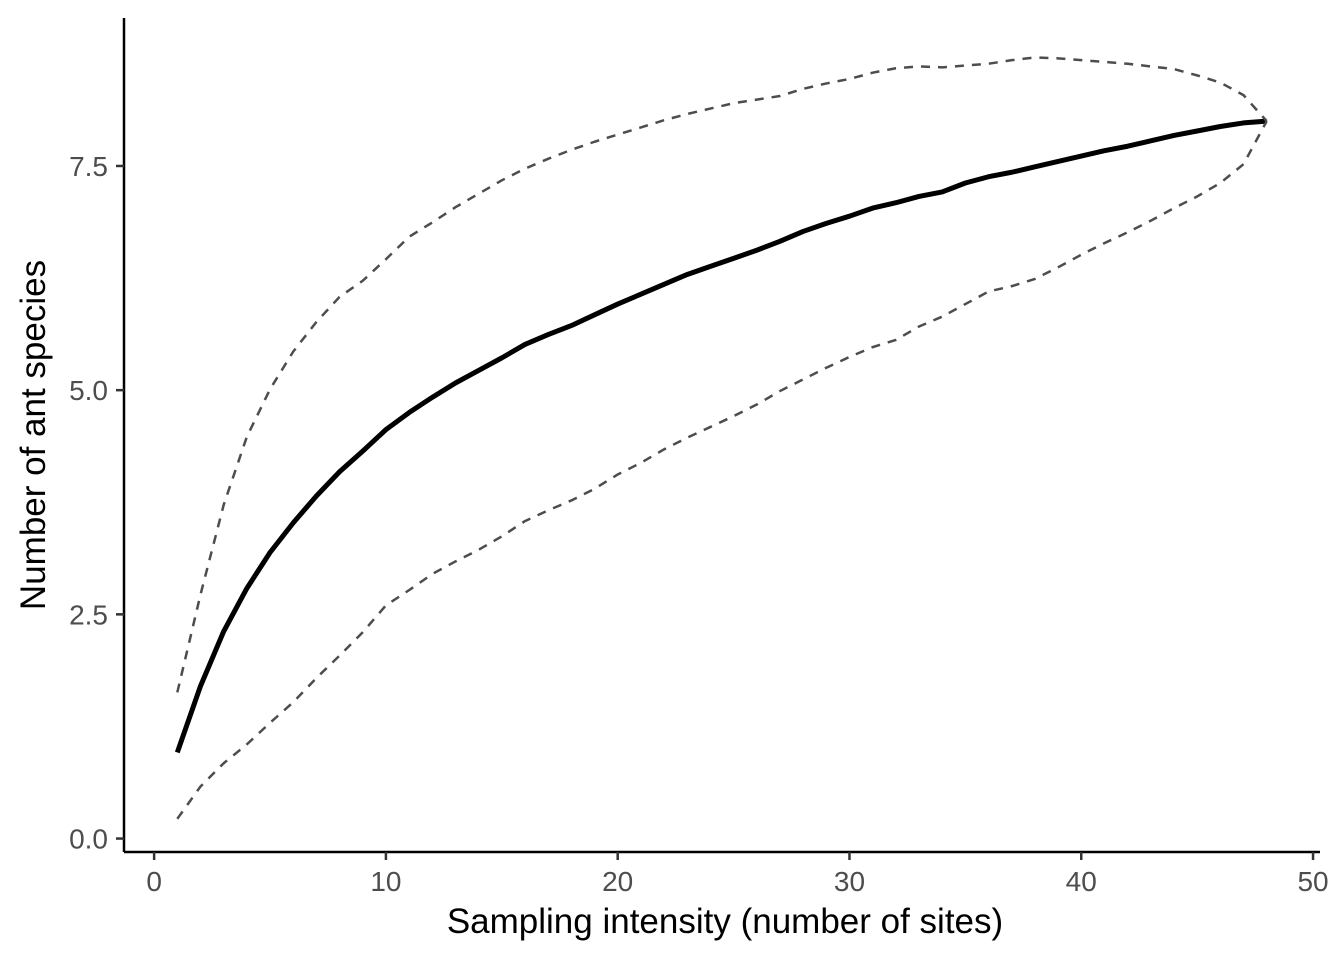 This screenshot has height=965, width=1344. I want to click on x-tick-label: 50, so click(1312, 881).